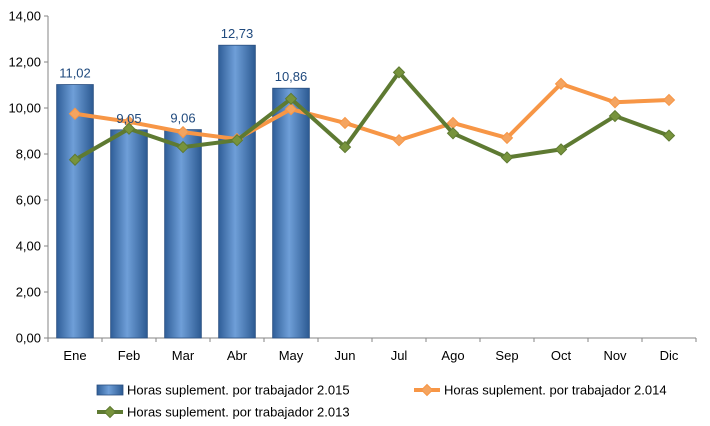  Describe the element at coordinates (110, 390) in the screenshot. I see `legend-swatch` at that location.